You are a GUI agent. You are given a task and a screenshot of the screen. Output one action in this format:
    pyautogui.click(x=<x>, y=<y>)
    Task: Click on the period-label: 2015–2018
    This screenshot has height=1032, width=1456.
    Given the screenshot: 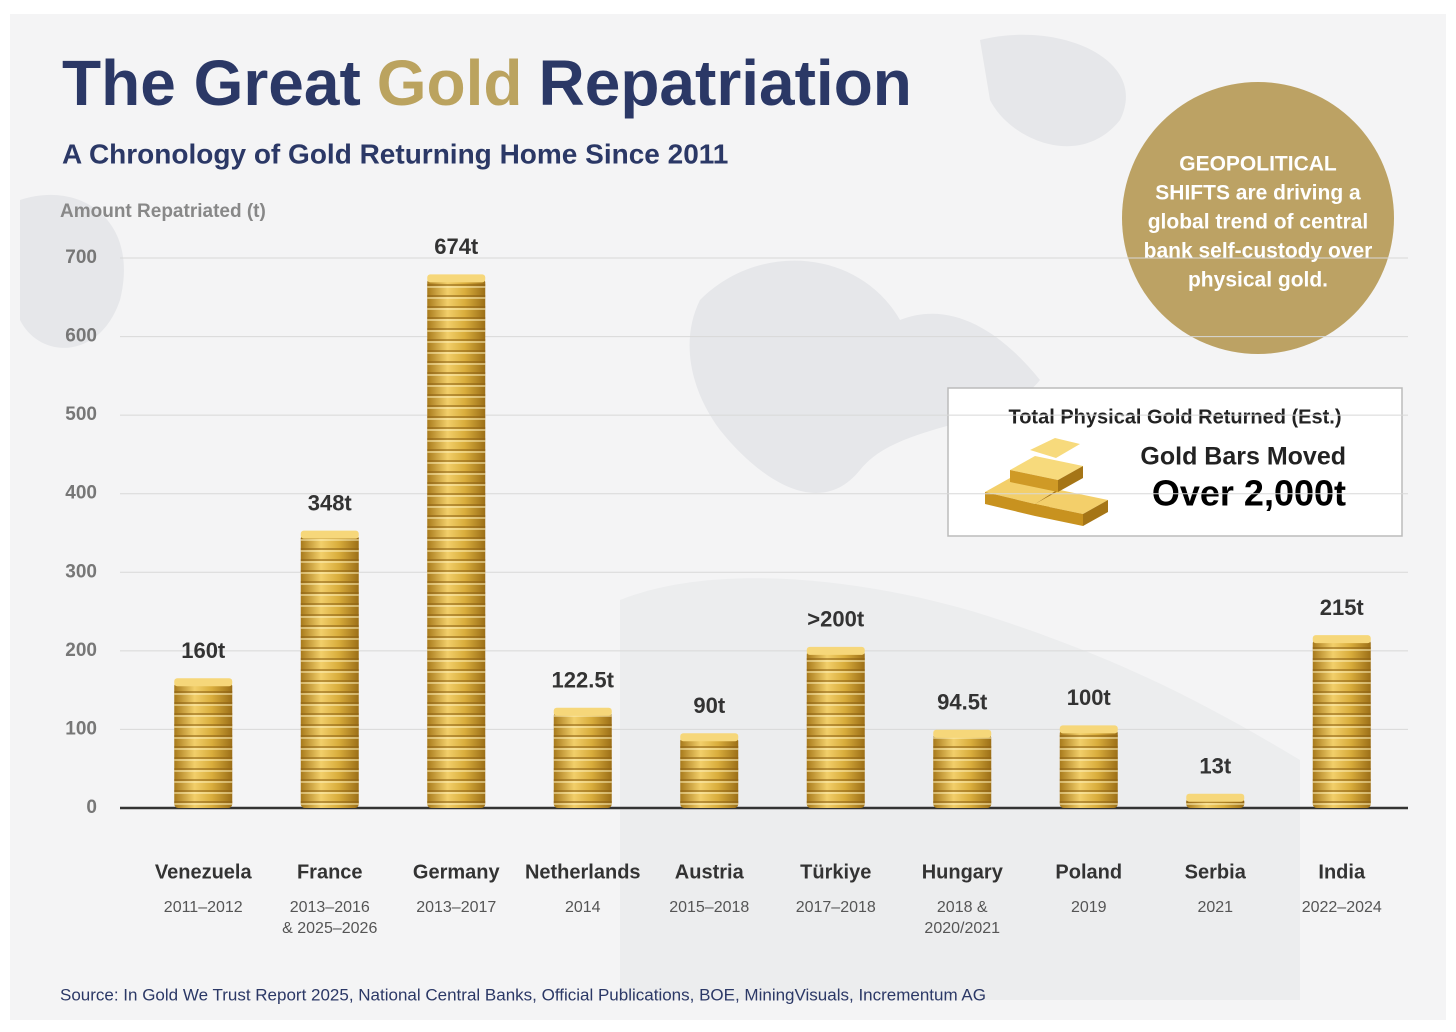 What is the action you would take?
    pyautogui.click(x=709, y=907)
    